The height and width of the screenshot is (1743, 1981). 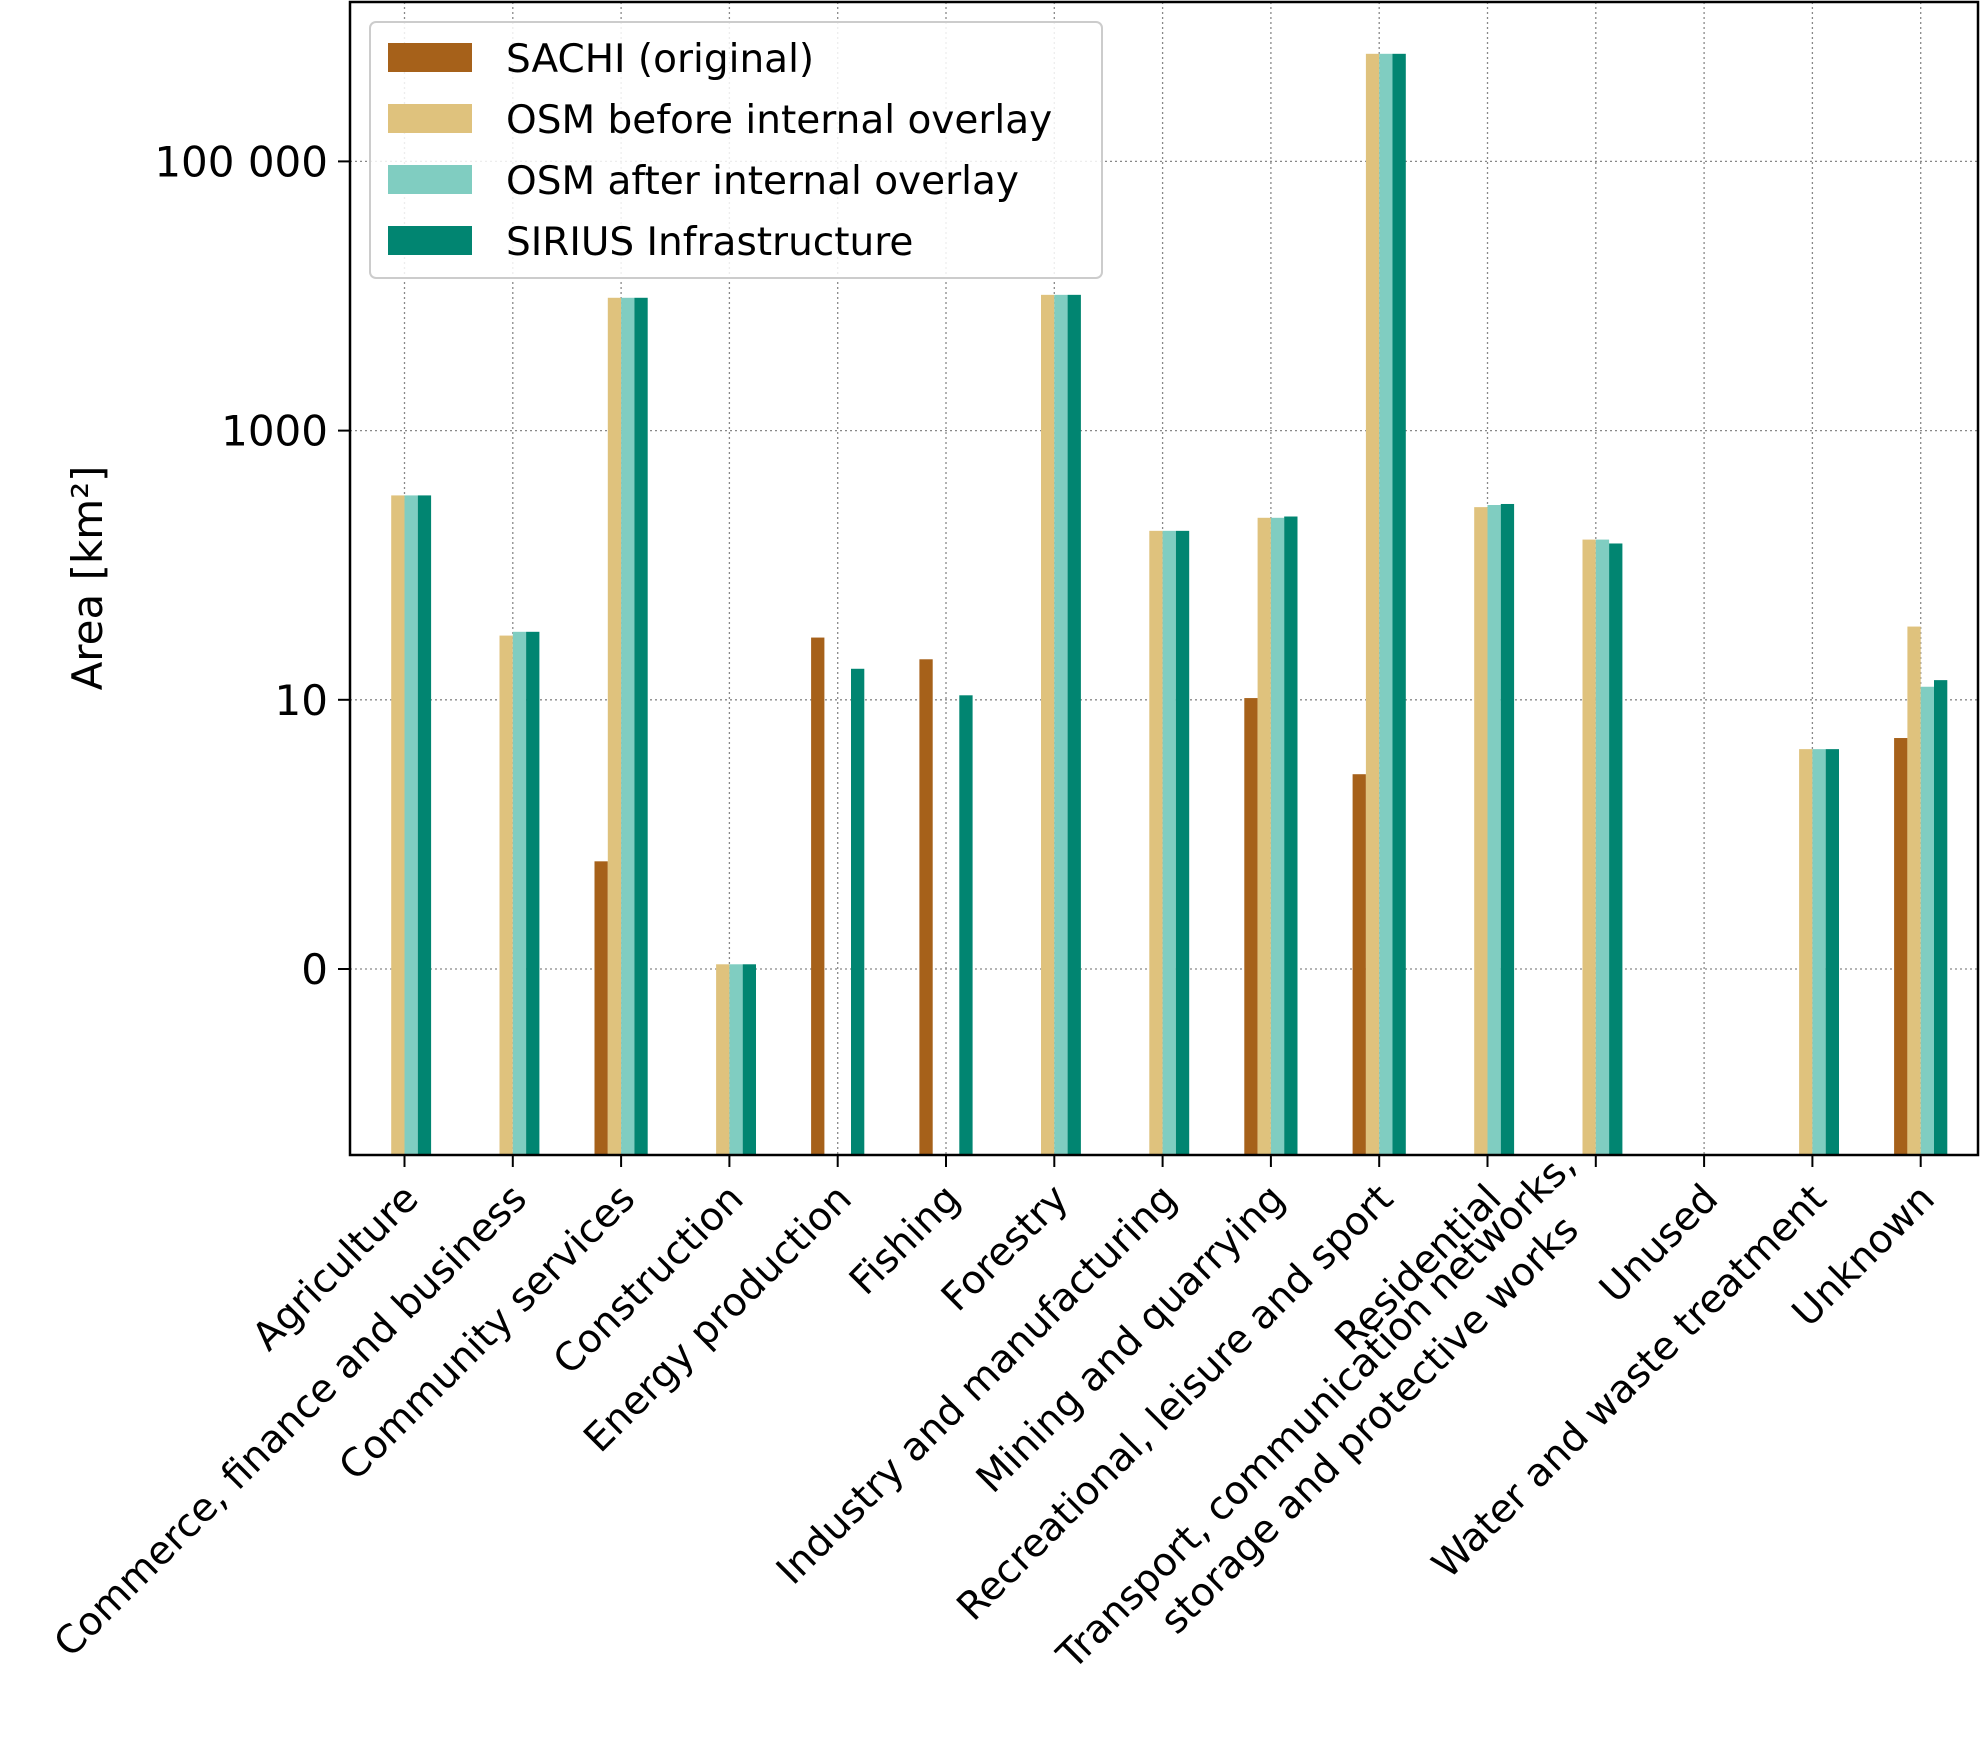 What do you see at coordinates (762, 181) in the screenshot?
I see `legend-label: OSM after internal overlay` at bounding box center [762, 181].